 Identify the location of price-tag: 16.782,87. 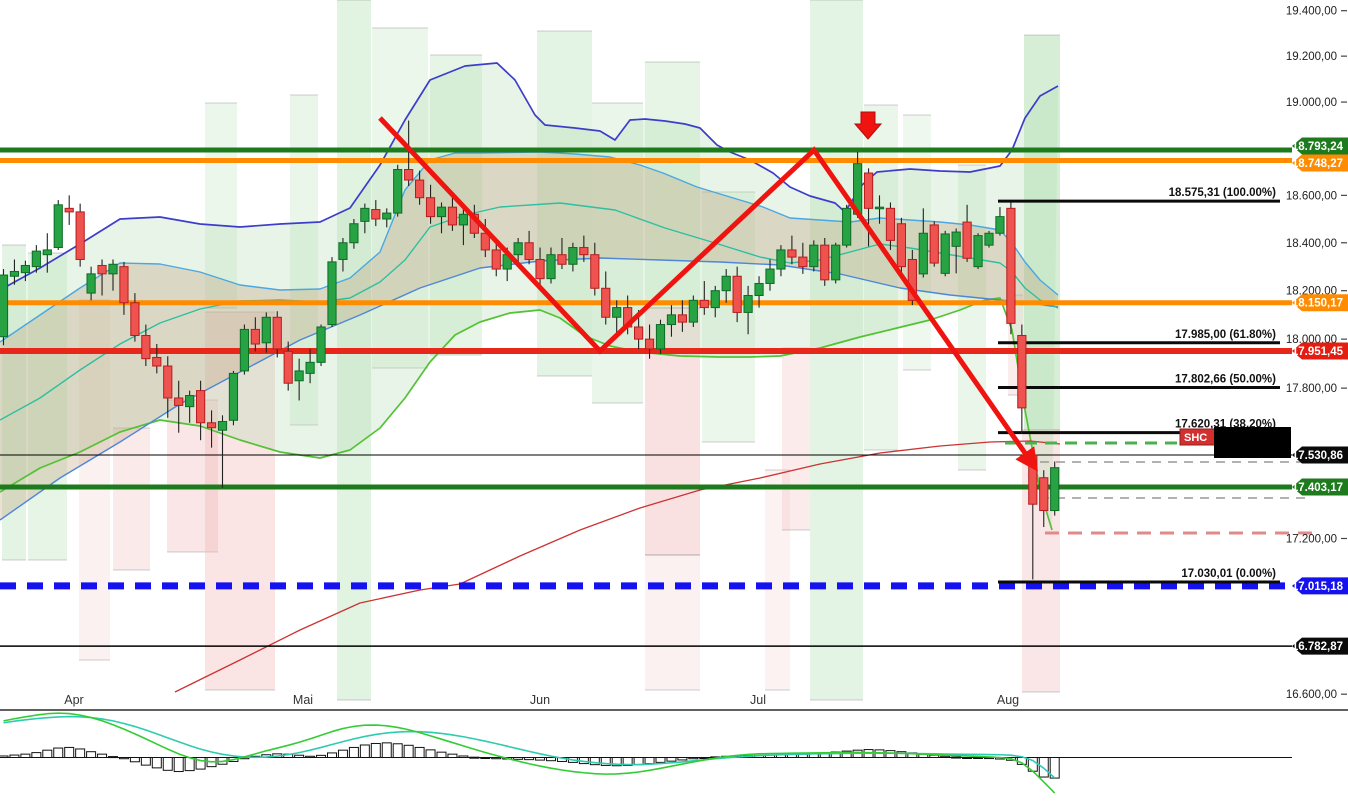
(1320, 646).